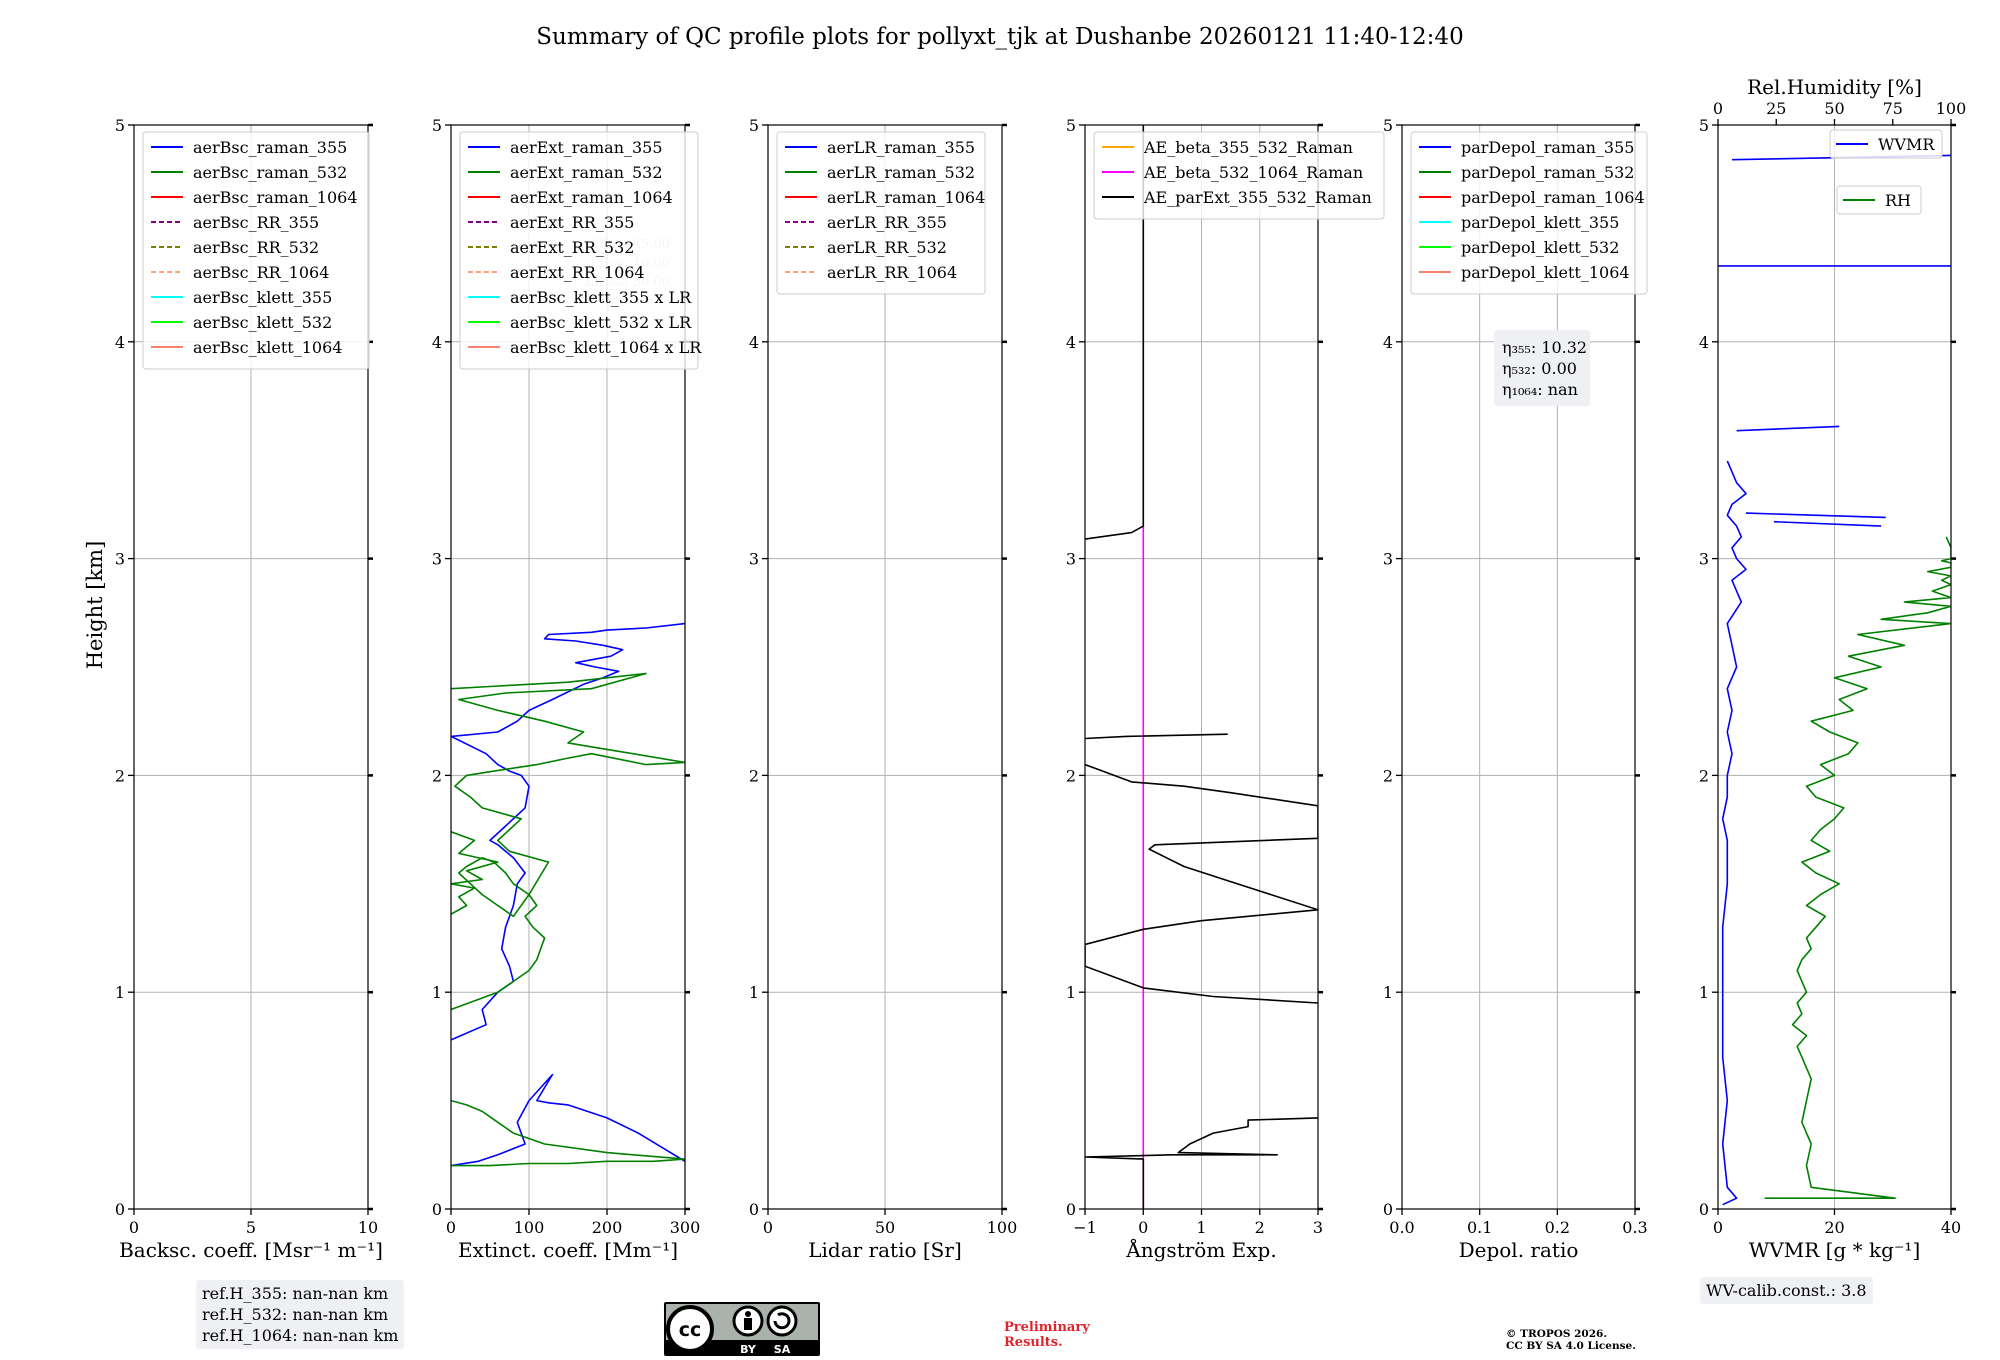 The image size is (2000, 1360). I want to click on top-x-tick-label: 0, so click(1718, 108).